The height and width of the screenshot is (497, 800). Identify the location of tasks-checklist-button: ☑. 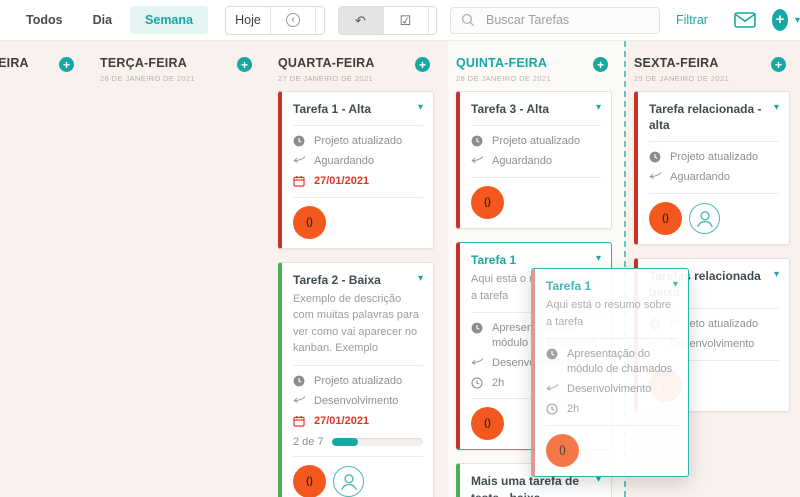
(406, 20).